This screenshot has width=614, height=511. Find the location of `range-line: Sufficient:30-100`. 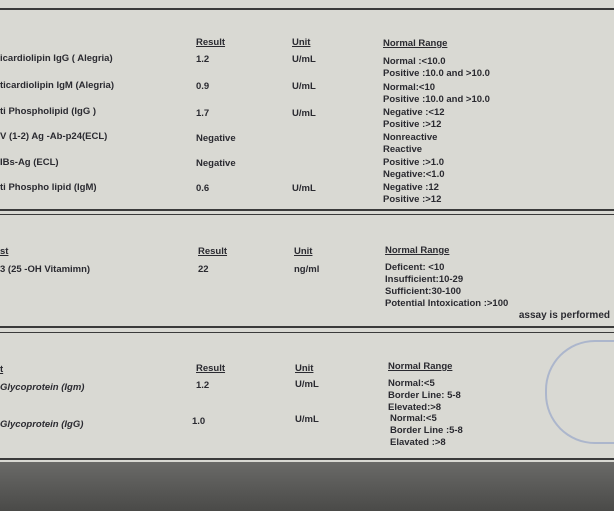

range-line: Sufficient:30-100 is located at coordinates (423, 291).